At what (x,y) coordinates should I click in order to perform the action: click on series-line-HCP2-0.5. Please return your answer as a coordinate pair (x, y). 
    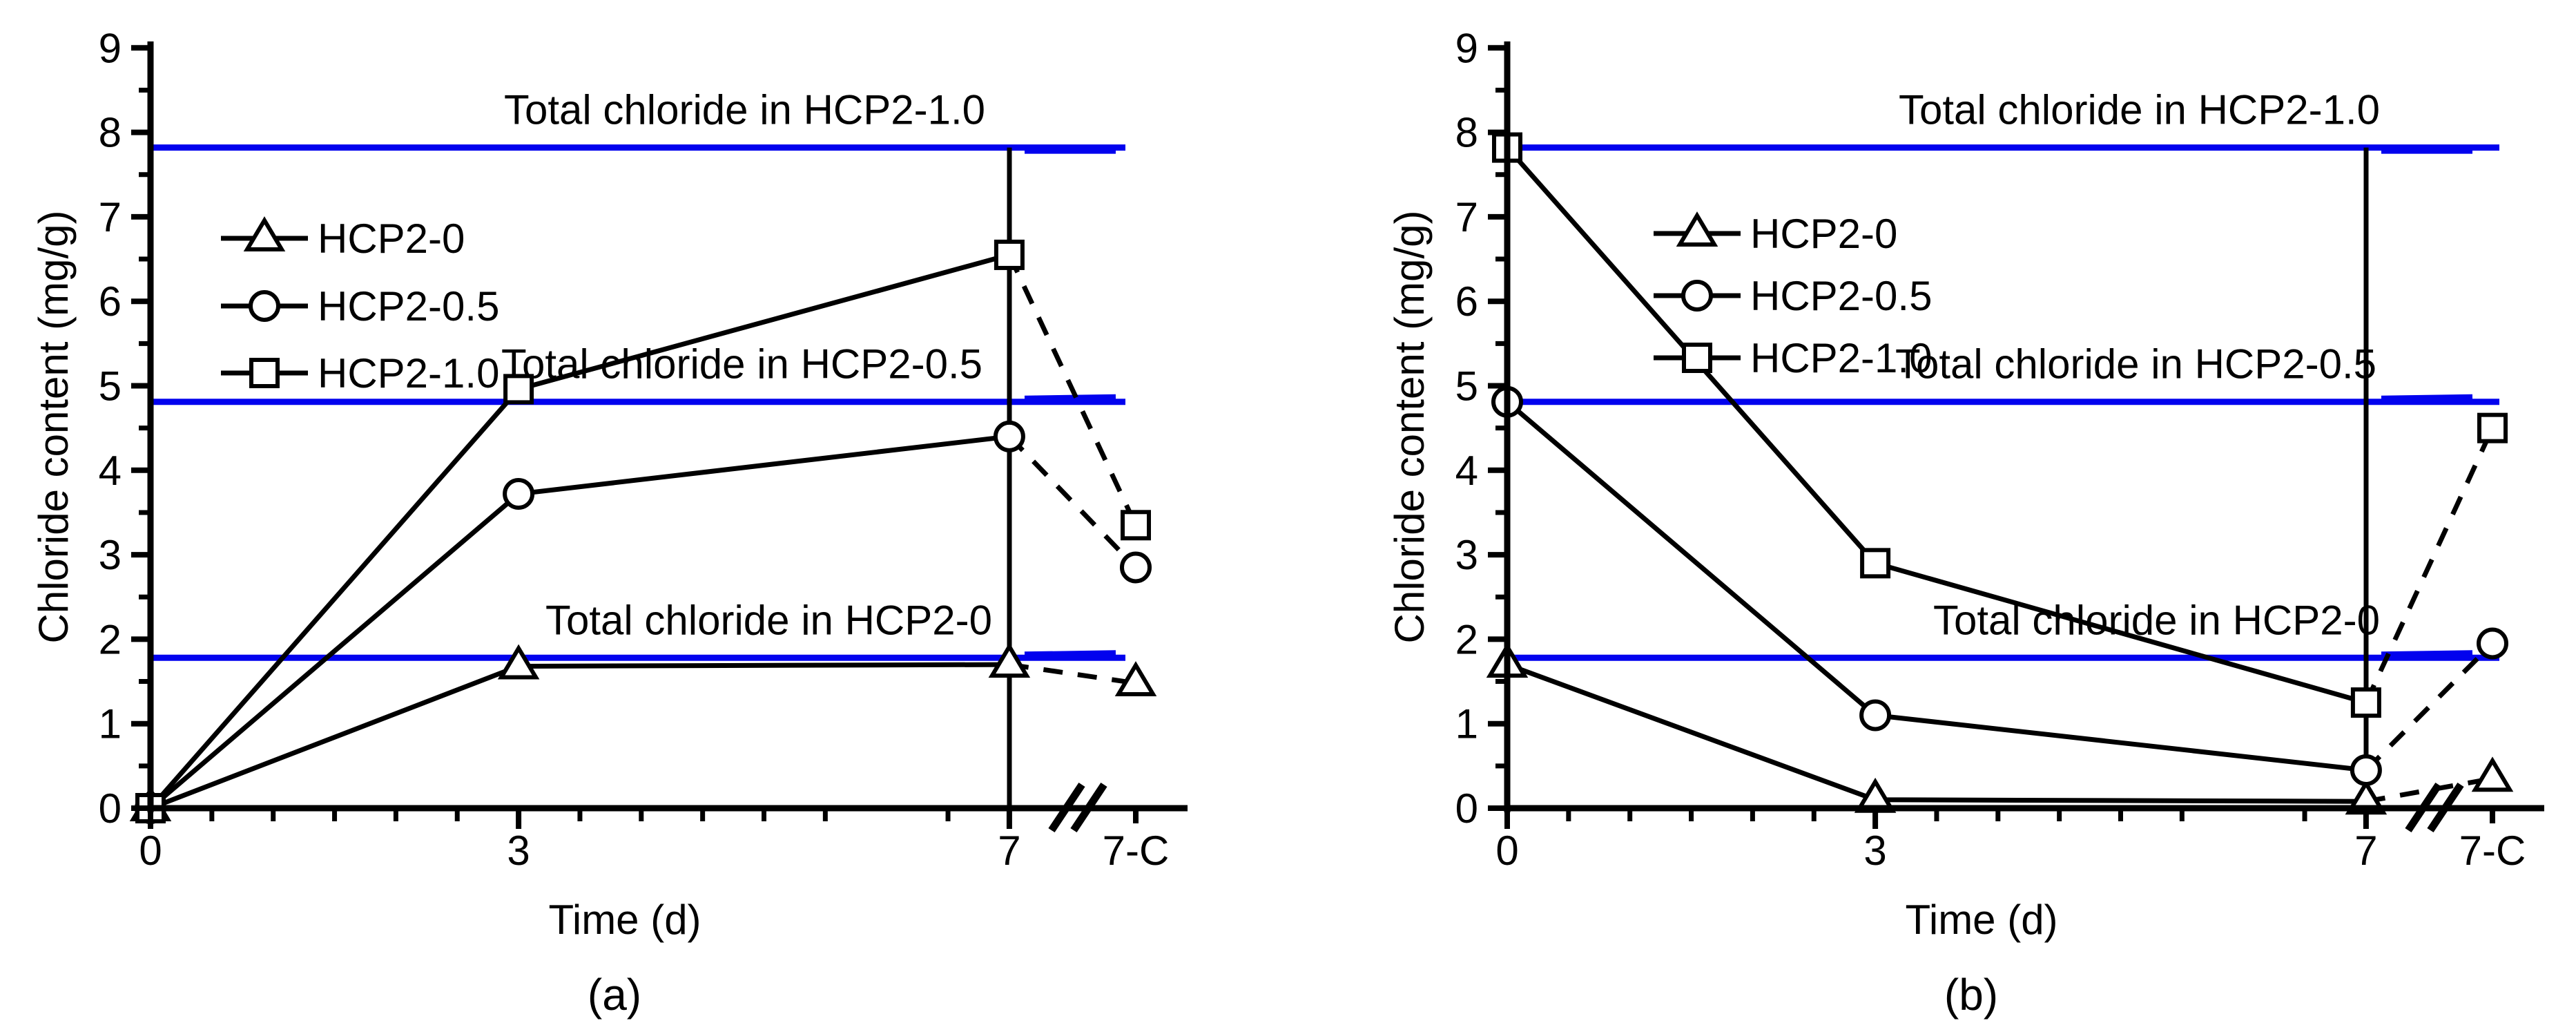
    Looking at the image, I should click on (1936, 586).